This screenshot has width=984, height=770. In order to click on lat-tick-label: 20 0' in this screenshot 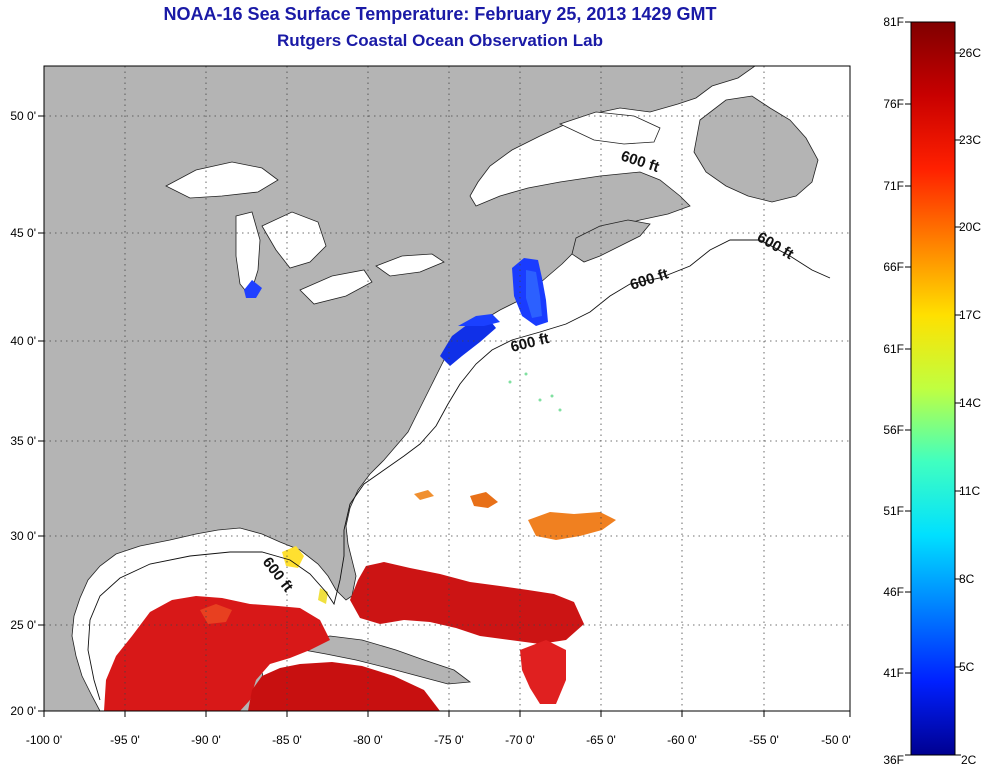, I will do `click(23, 711)`.